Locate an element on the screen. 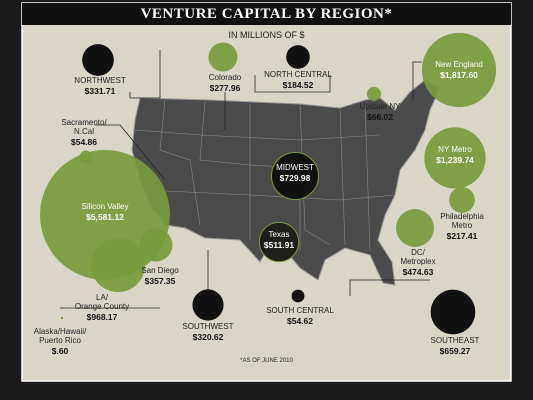 This screenshot has width=533, height=400. region-name: DC/ Metroplex is located at coordinates (418, 257).